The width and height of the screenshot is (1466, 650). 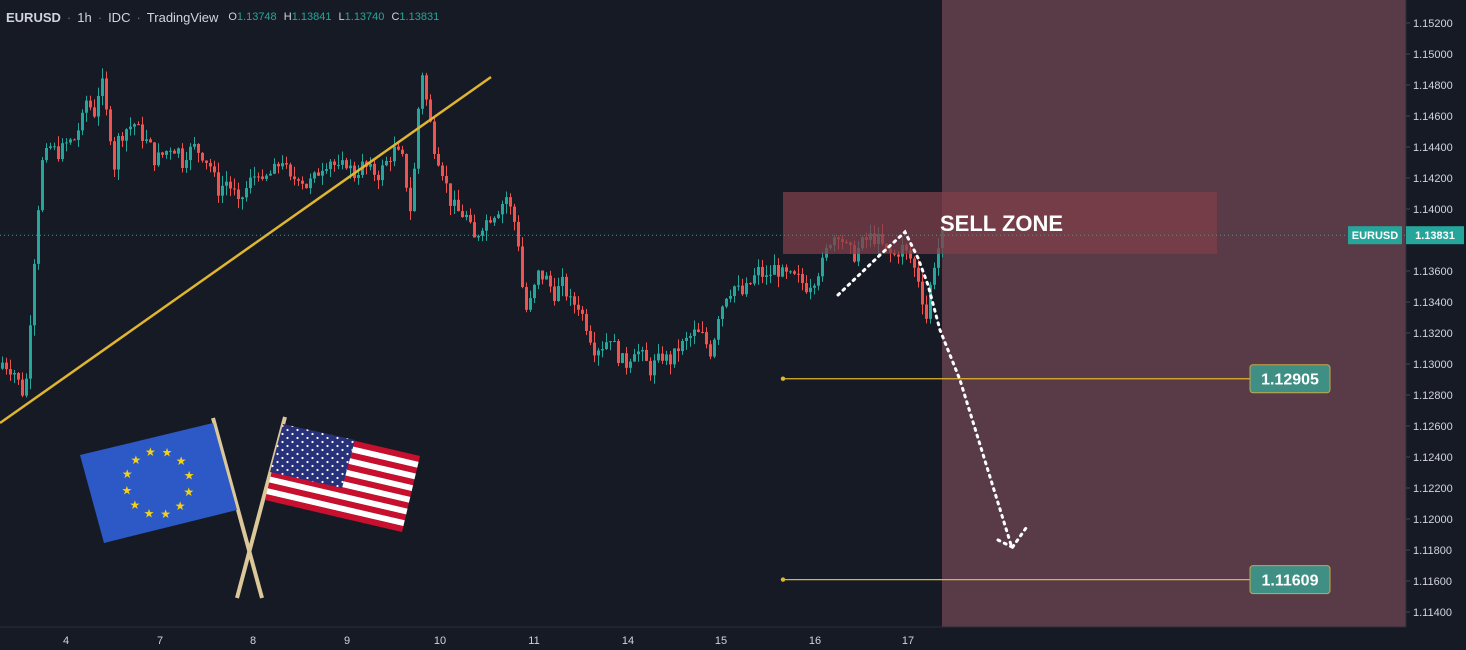 What do you see at coordinates (1290, 581) in the screenshot?
I see `target-label-text: 1.11609` at bounding box center [1290, 581].